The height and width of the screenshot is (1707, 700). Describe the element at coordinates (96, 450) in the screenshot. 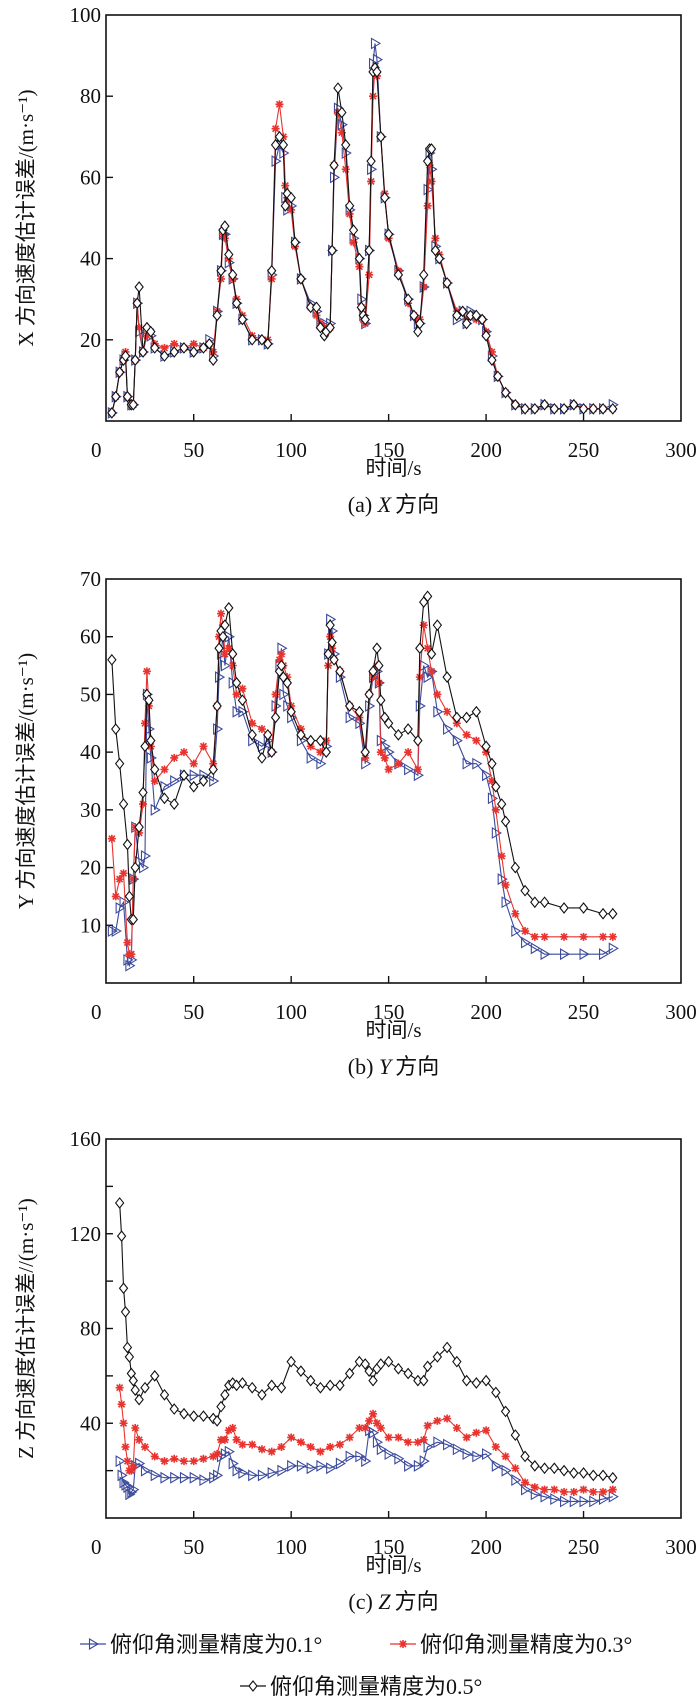

I see `x-tick-label: 0` at that location.